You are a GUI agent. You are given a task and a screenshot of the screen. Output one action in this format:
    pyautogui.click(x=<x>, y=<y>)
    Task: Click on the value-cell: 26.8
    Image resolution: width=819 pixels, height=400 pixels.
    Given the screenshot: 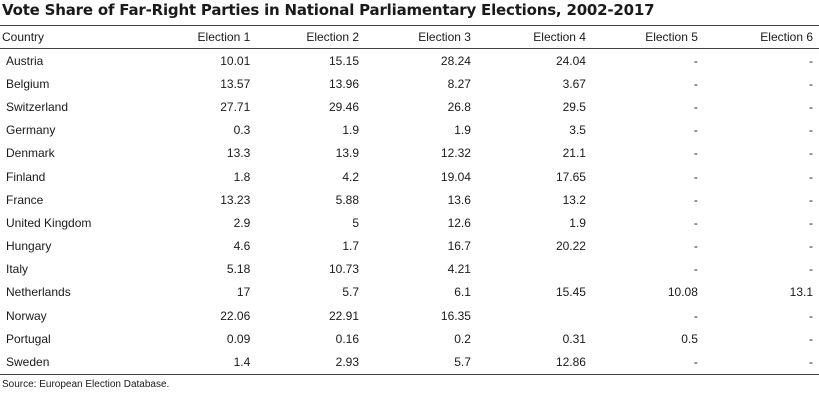 What is the action you would take?
    pyautogui.click(x=459, y=106)
    